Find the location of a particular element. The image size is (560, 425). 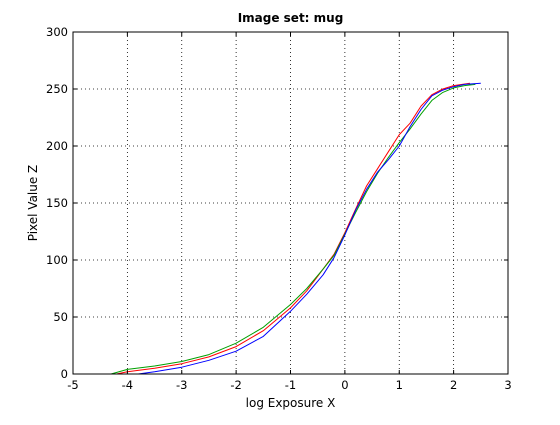

y-tick-label: 0 is located at coordinates (64, 374).